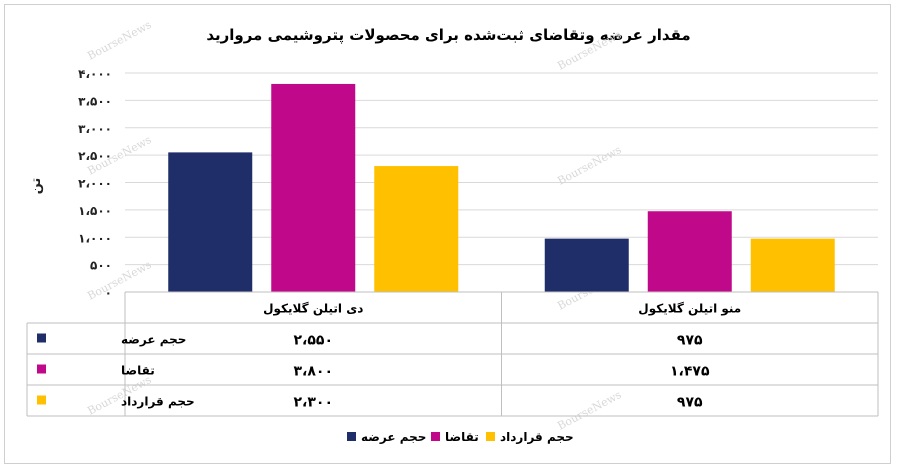 Image resolution: width=897 pixels, height=470 pixels. Describe the element at coordinates (313, 309) in the screenshot. I see `category-label: دی اتیلن گلایکول` at that location.